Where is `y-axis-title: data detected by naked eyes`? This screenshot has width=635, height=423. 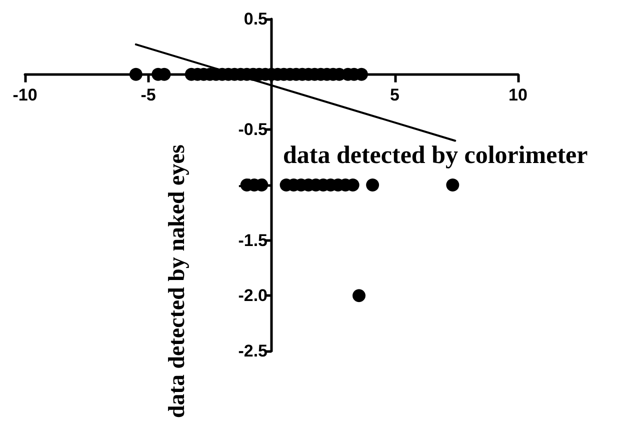 y-axis-title: data detected by naked eyes is located at coordinates (176, 281).